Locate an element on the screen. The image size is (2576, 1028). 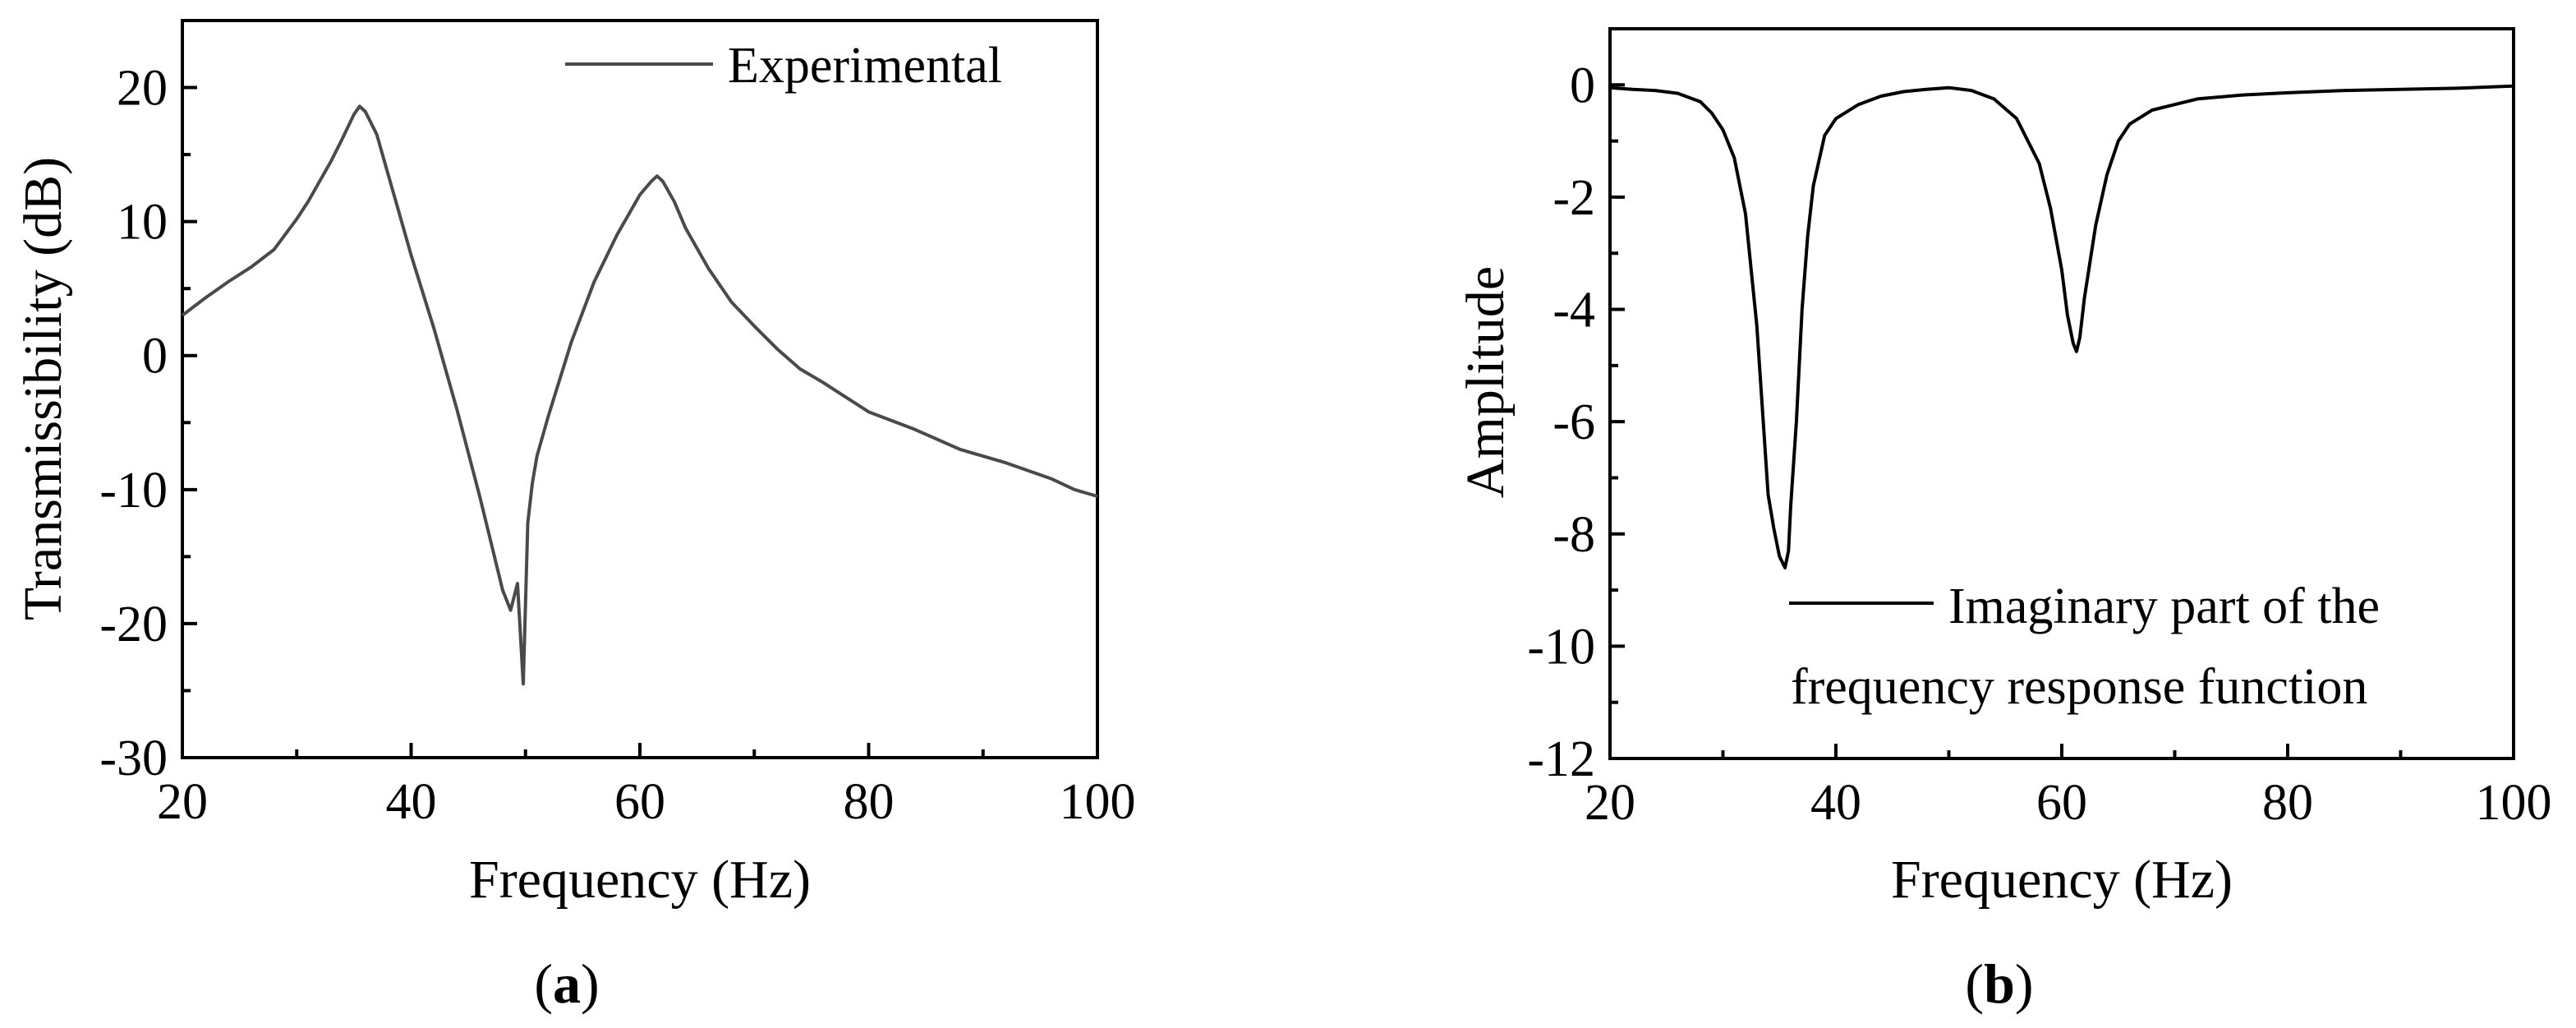
x-tick-label-a: 40 is located at coordinates (412, 802).